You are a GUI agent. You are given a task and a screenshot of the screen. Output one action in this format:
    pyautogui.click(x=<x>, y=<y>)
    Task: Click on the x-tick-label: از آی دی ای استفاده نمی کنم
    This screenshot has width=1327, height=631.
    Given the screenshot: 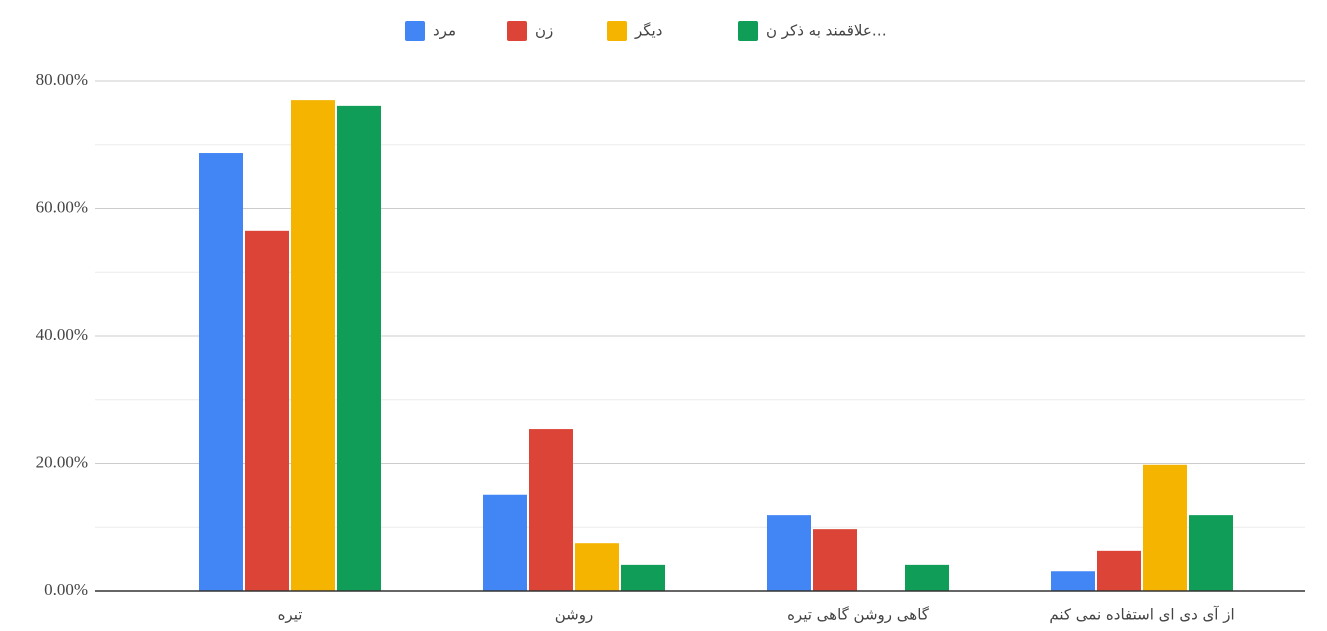 What is the action you would take?
    pyautogui.click(x=1141, y=615)
    